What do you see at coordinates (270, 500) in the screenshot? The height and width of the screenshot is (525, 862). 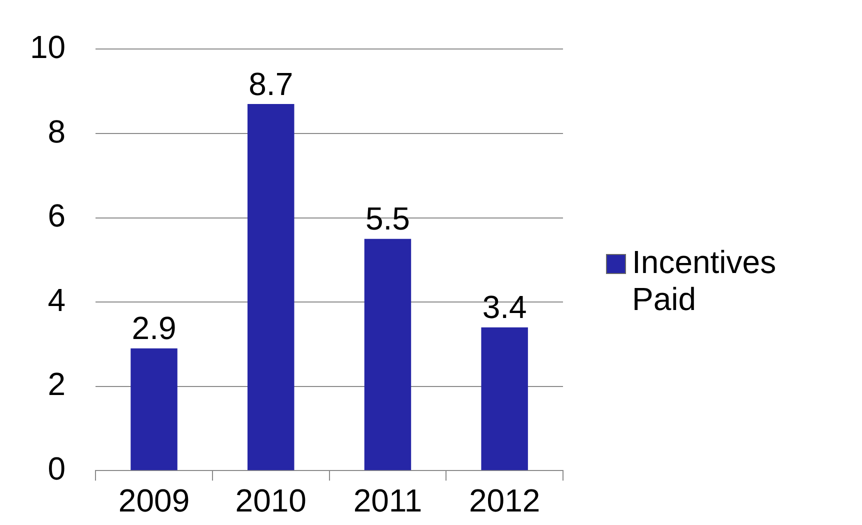 I see `x-tick-label: 2010` at bounding box center [270, 500].